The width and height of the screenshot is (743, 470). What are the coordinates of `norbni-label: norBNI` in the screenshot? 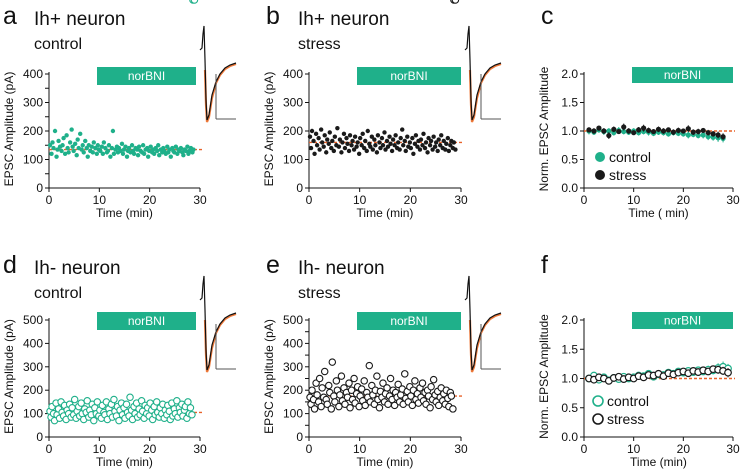 It's located at (682, 75).